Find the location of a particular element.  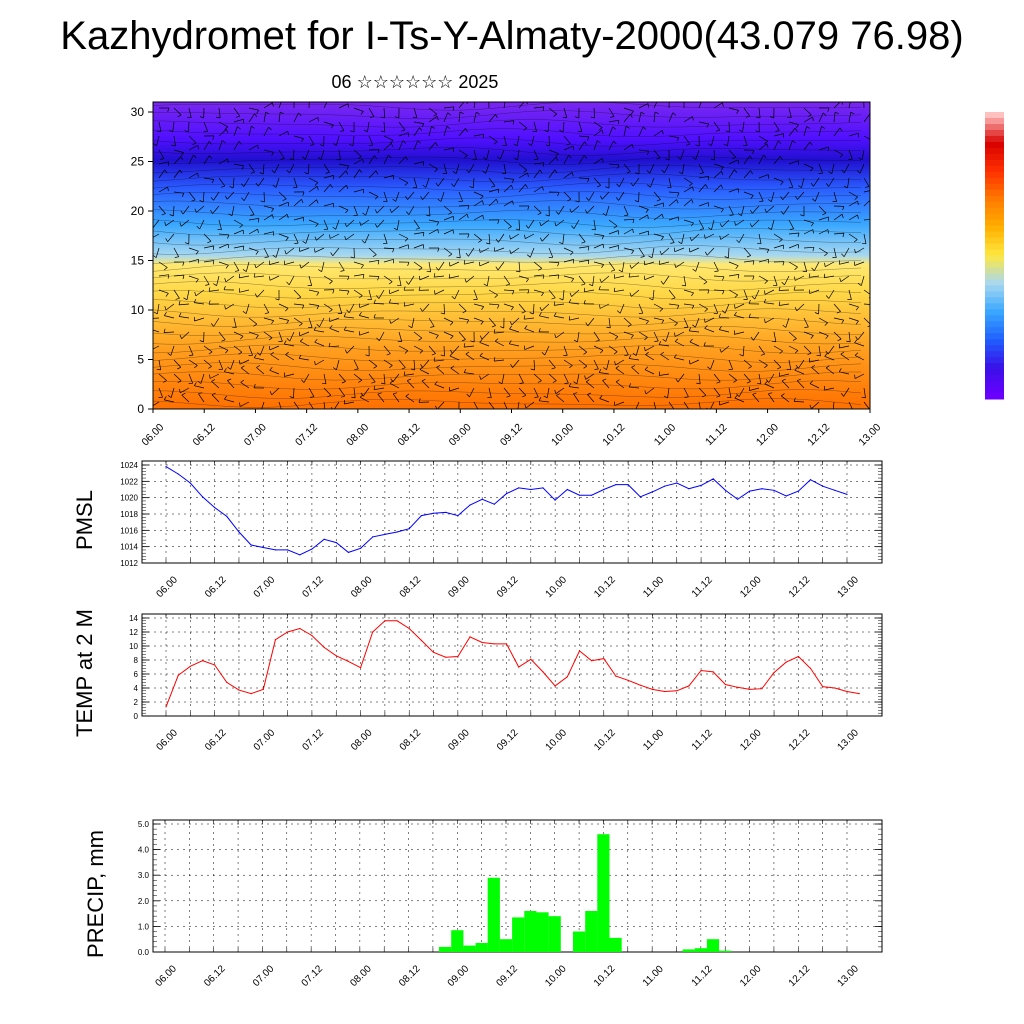

y-axis-label: TEMP at 2 M is located at coordinates (84, 673).